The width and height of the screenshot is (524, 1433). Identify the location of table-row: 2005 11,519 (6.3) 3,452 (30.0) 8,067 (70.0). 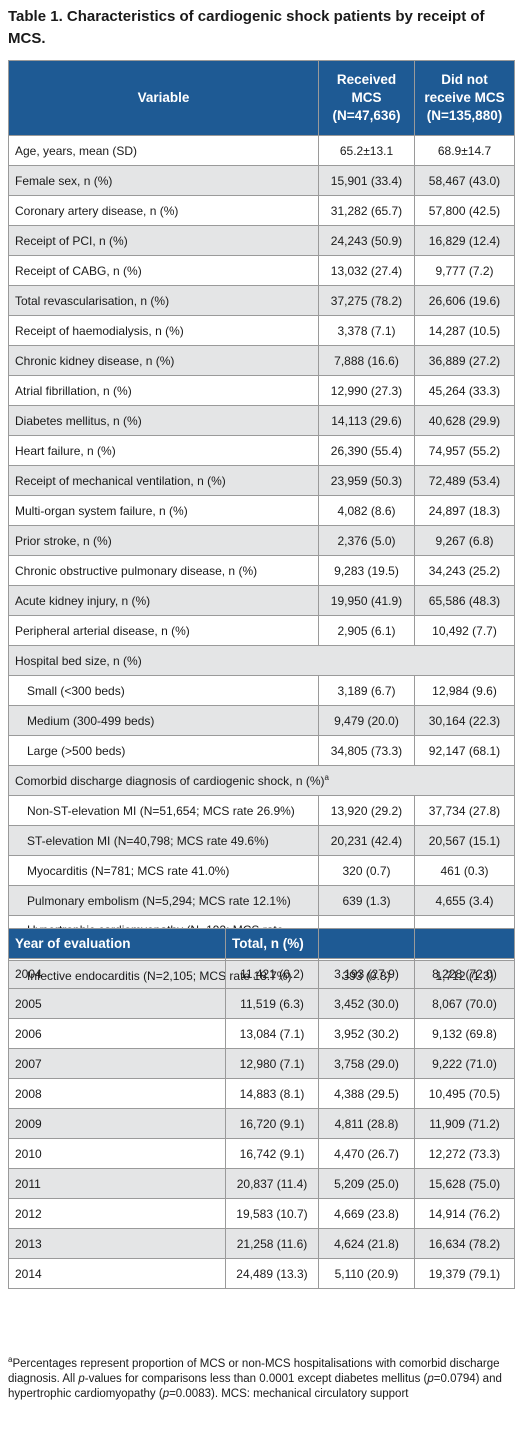
(261, 1003).